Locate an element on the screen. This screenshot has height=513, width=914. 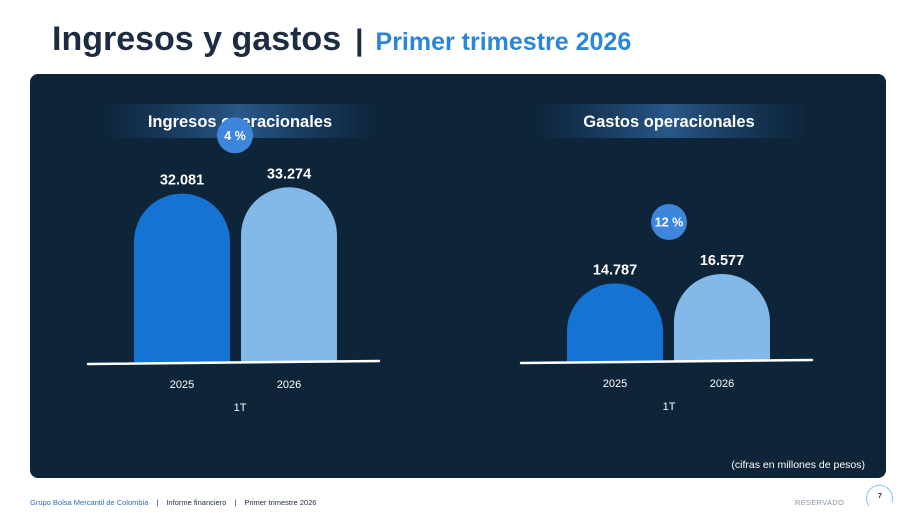
page-number-badge: 7 is located at coordinates (879, 495).